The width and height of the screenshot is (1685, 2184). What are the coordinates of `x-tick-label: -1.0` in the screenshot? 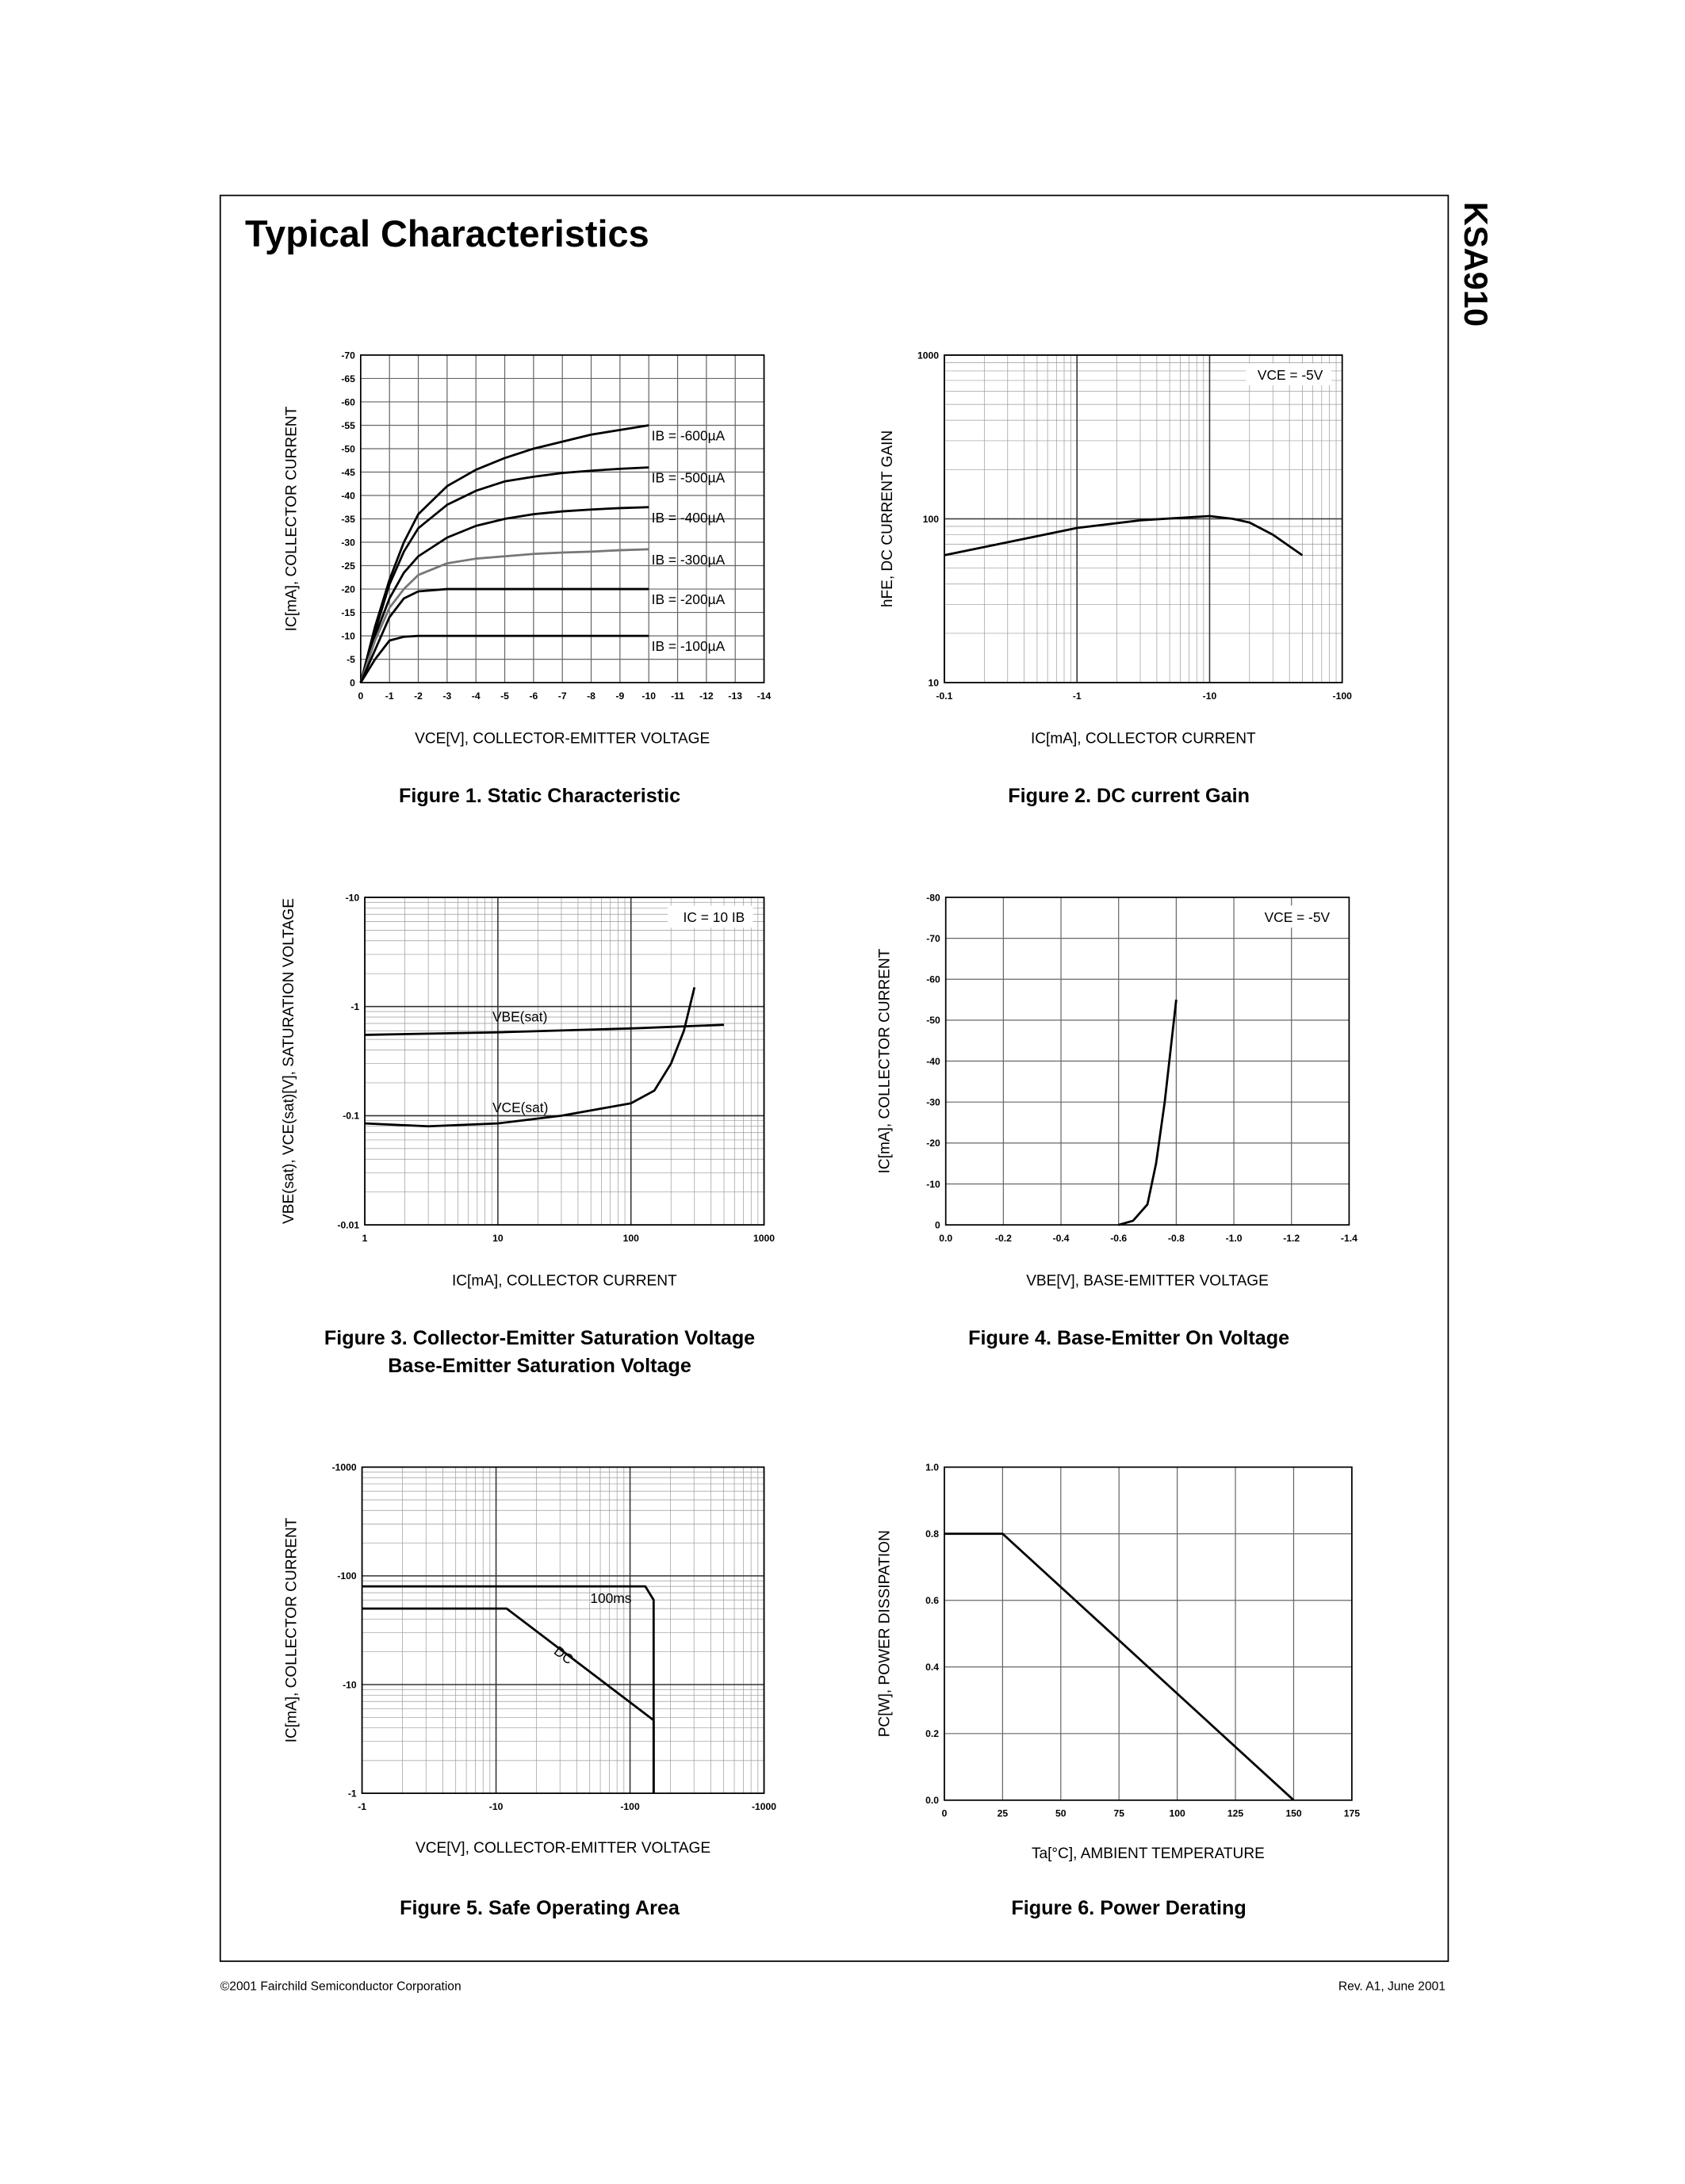 It's located at (1234, 1238).